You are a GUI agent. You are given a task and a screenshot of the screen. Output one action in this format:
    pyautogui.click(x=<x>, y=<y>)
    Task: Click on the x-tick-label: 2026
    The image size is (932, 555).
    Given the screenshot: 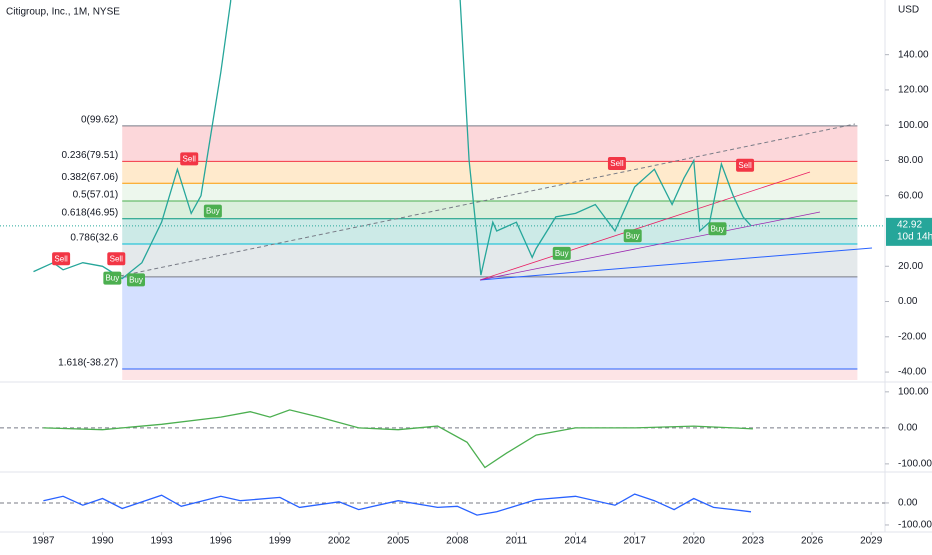 What is the action you would take?
    pyautogui.click(x=812, y=541)
    